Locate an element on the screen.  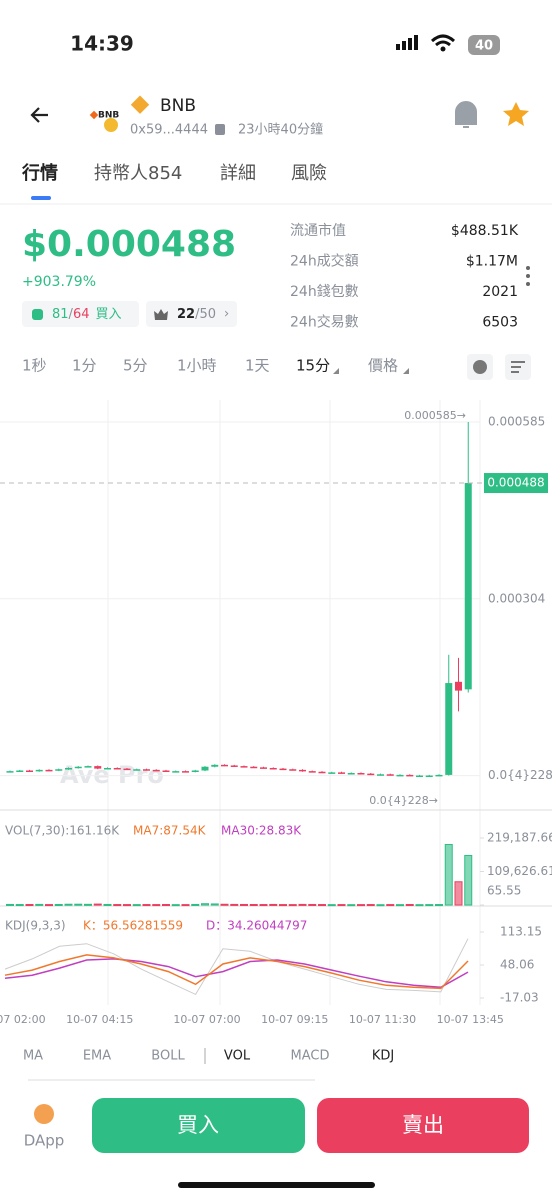
x-tick-label: 10-07 13:45 is located at coordinates (470, 1019).